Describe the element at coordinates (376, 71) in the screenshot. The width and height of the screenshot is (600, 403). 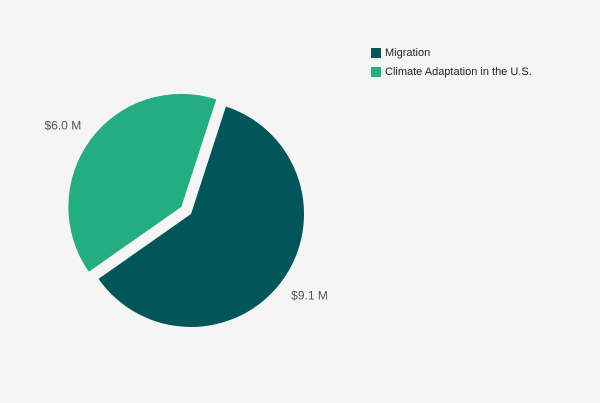
I see `legend-swatch-climate-adaptation` at that location.